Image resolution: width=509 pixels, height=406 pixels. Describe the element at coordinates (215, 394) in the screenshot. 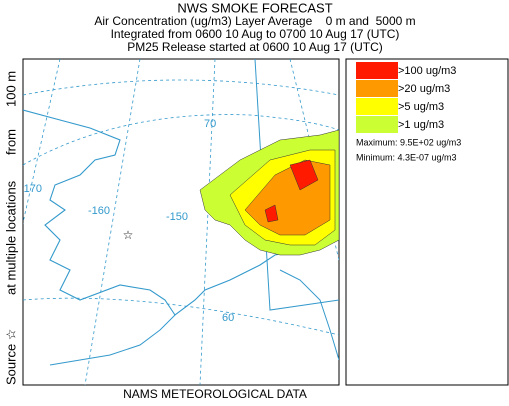

I see `footer: NAMS METEOROLOGICAL DATA` at that location.